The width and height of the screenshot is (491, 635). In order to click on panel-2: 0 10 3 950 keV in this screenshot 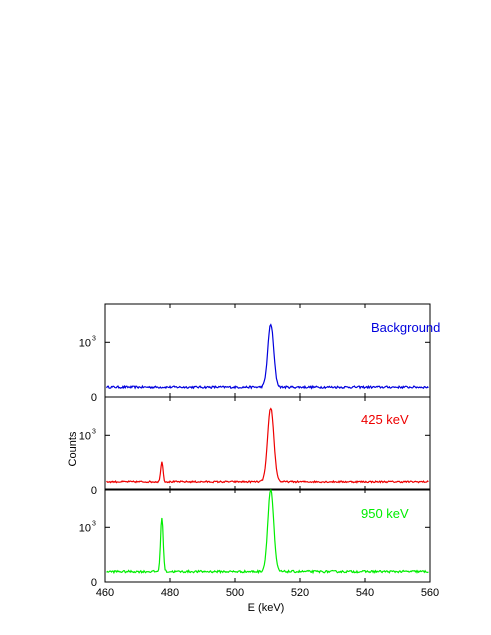, I will do `click(255, 538)`.